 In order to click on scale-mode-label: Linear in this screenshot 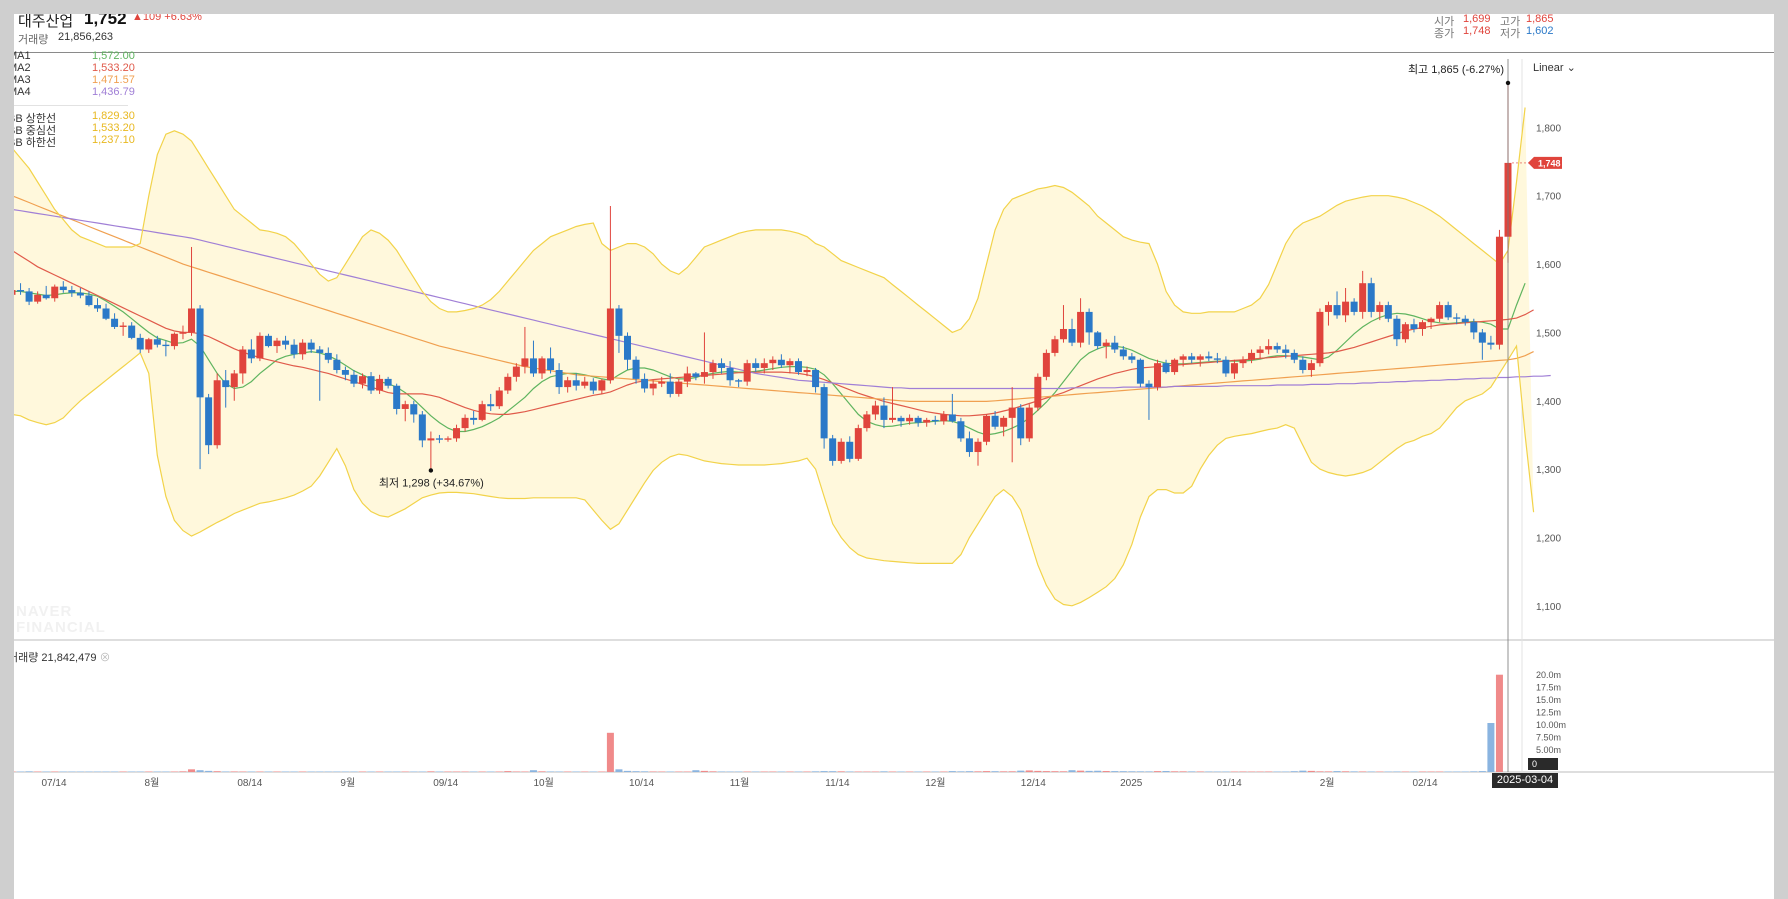, I will do `click(1548, 68)`.